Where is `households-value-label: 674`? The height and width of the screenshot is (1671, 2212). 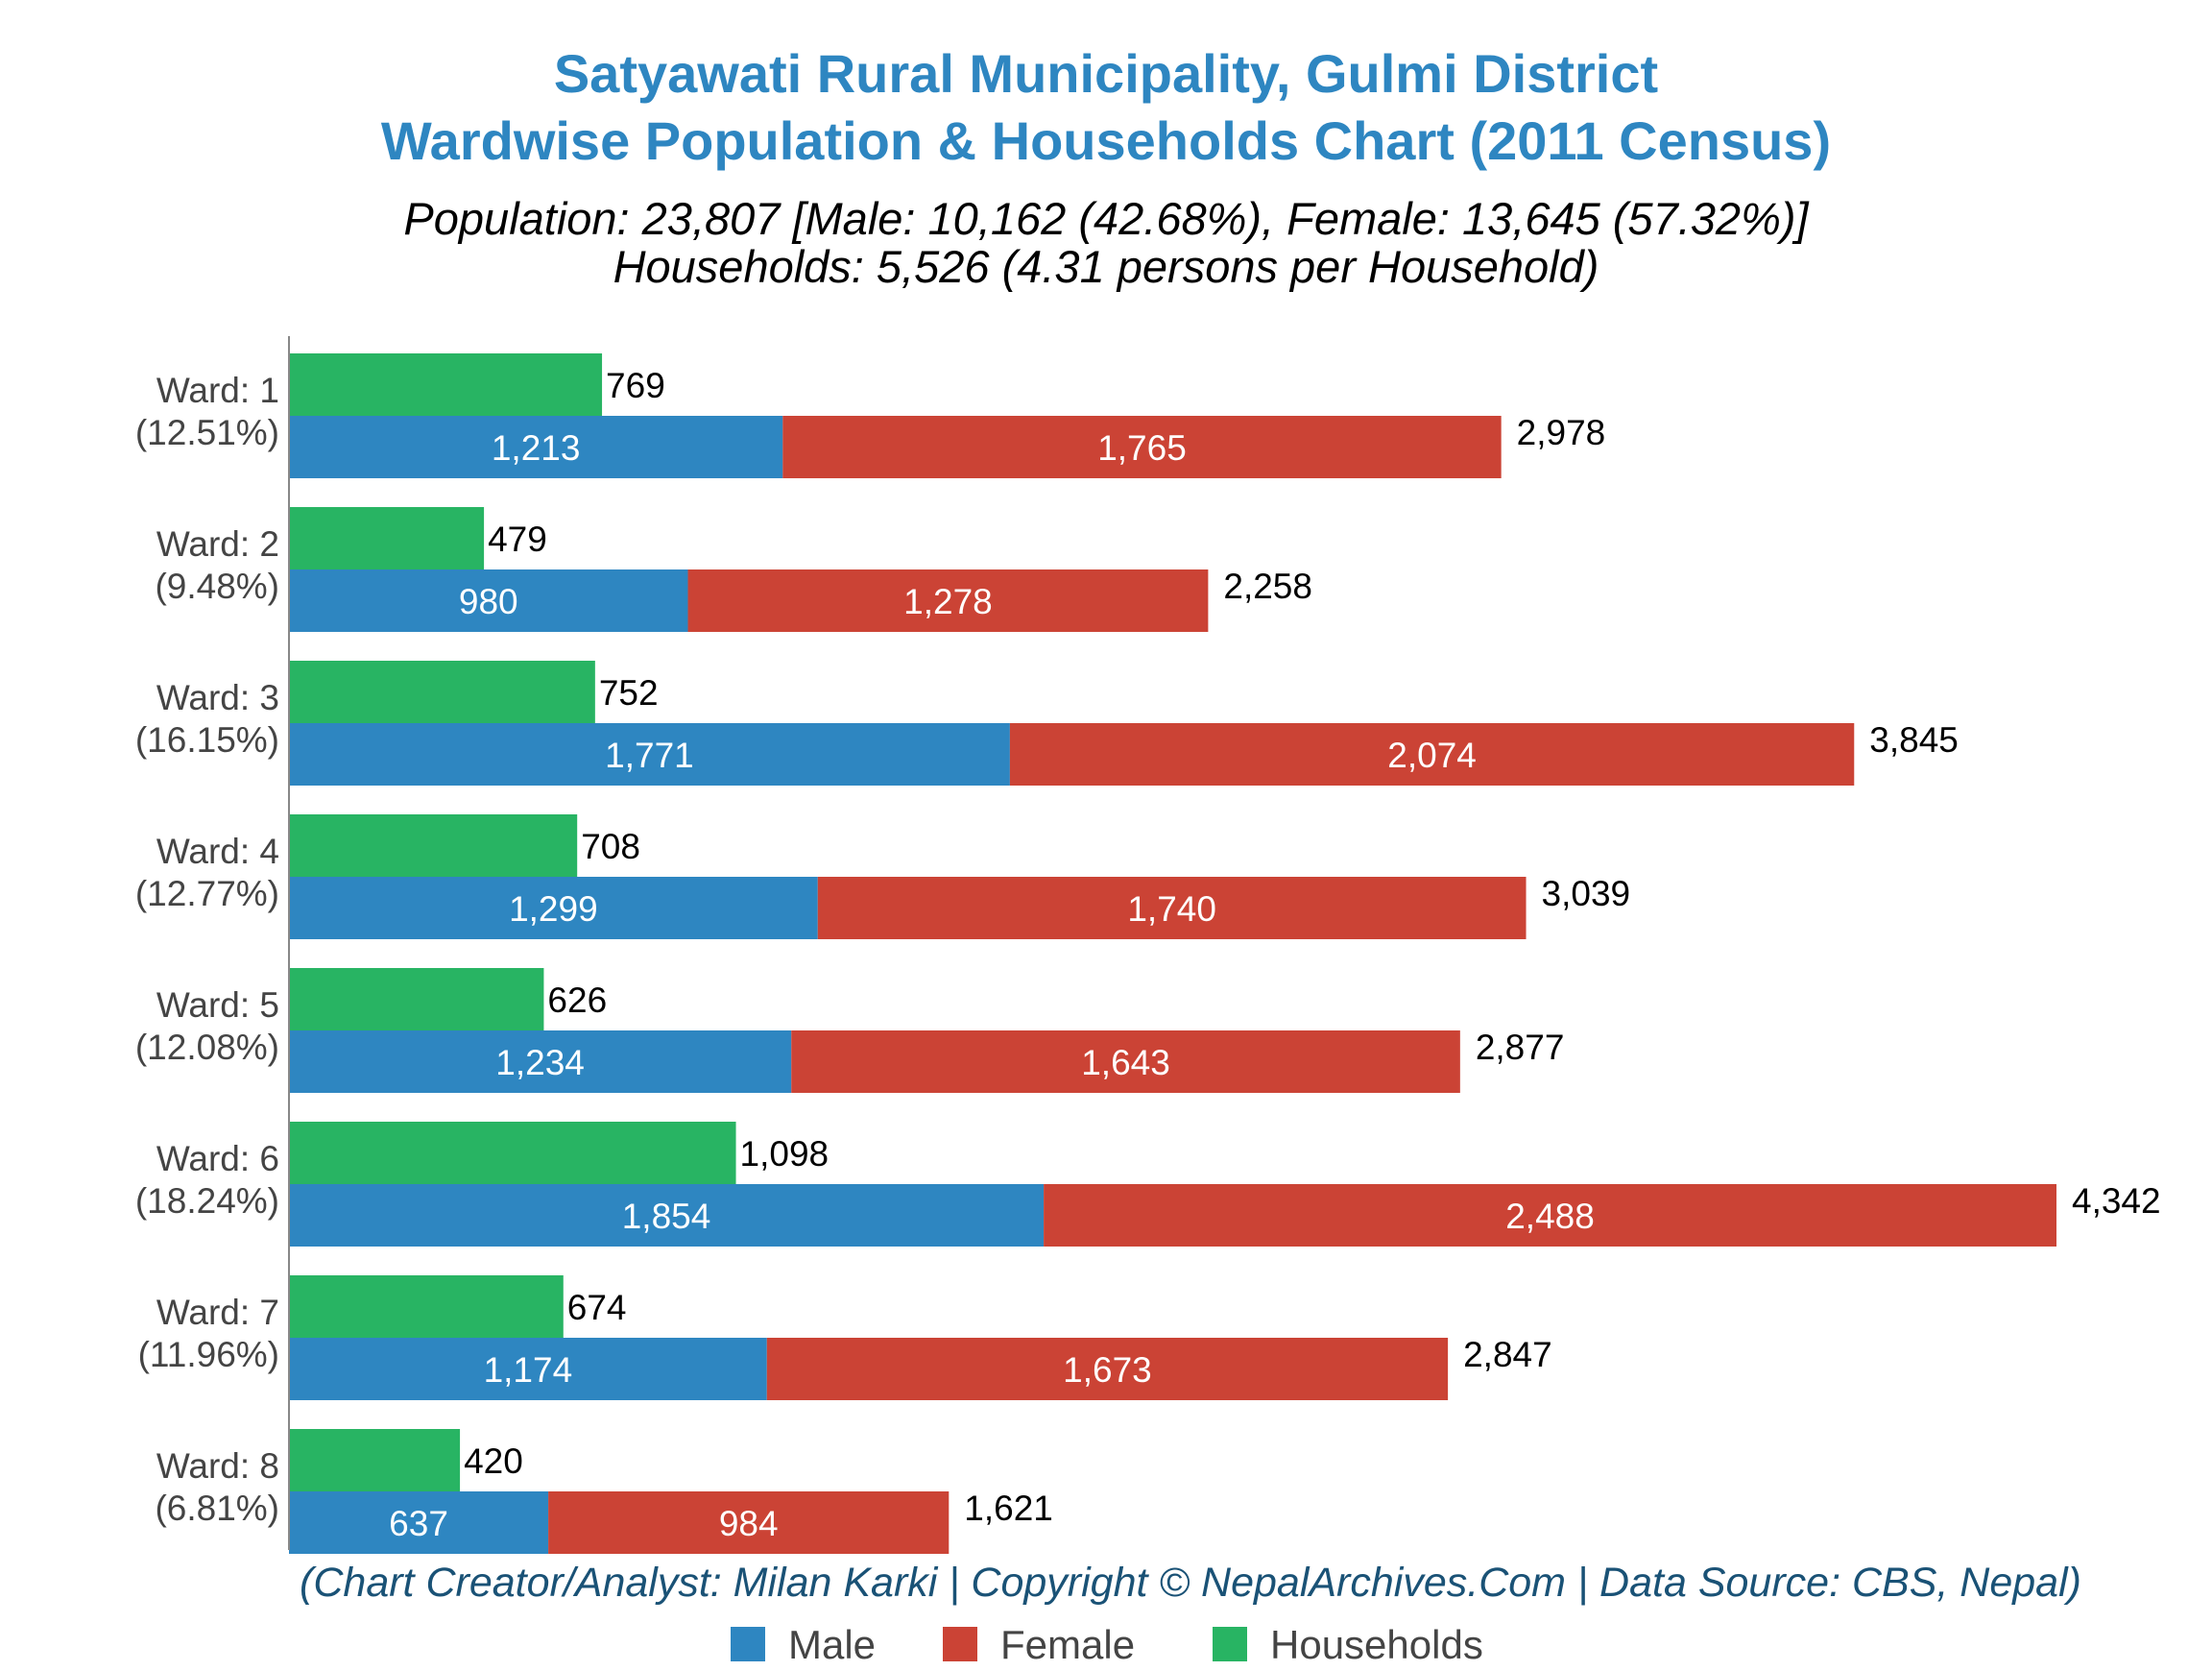 households-value-label: 674 is located at coordinates (597, 1307).